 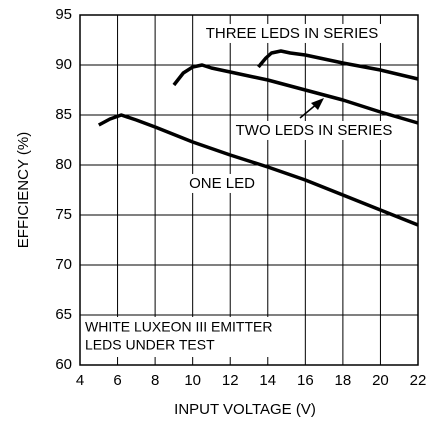 I want to click on x-tick-label: 6, so click(x=117, y=380).